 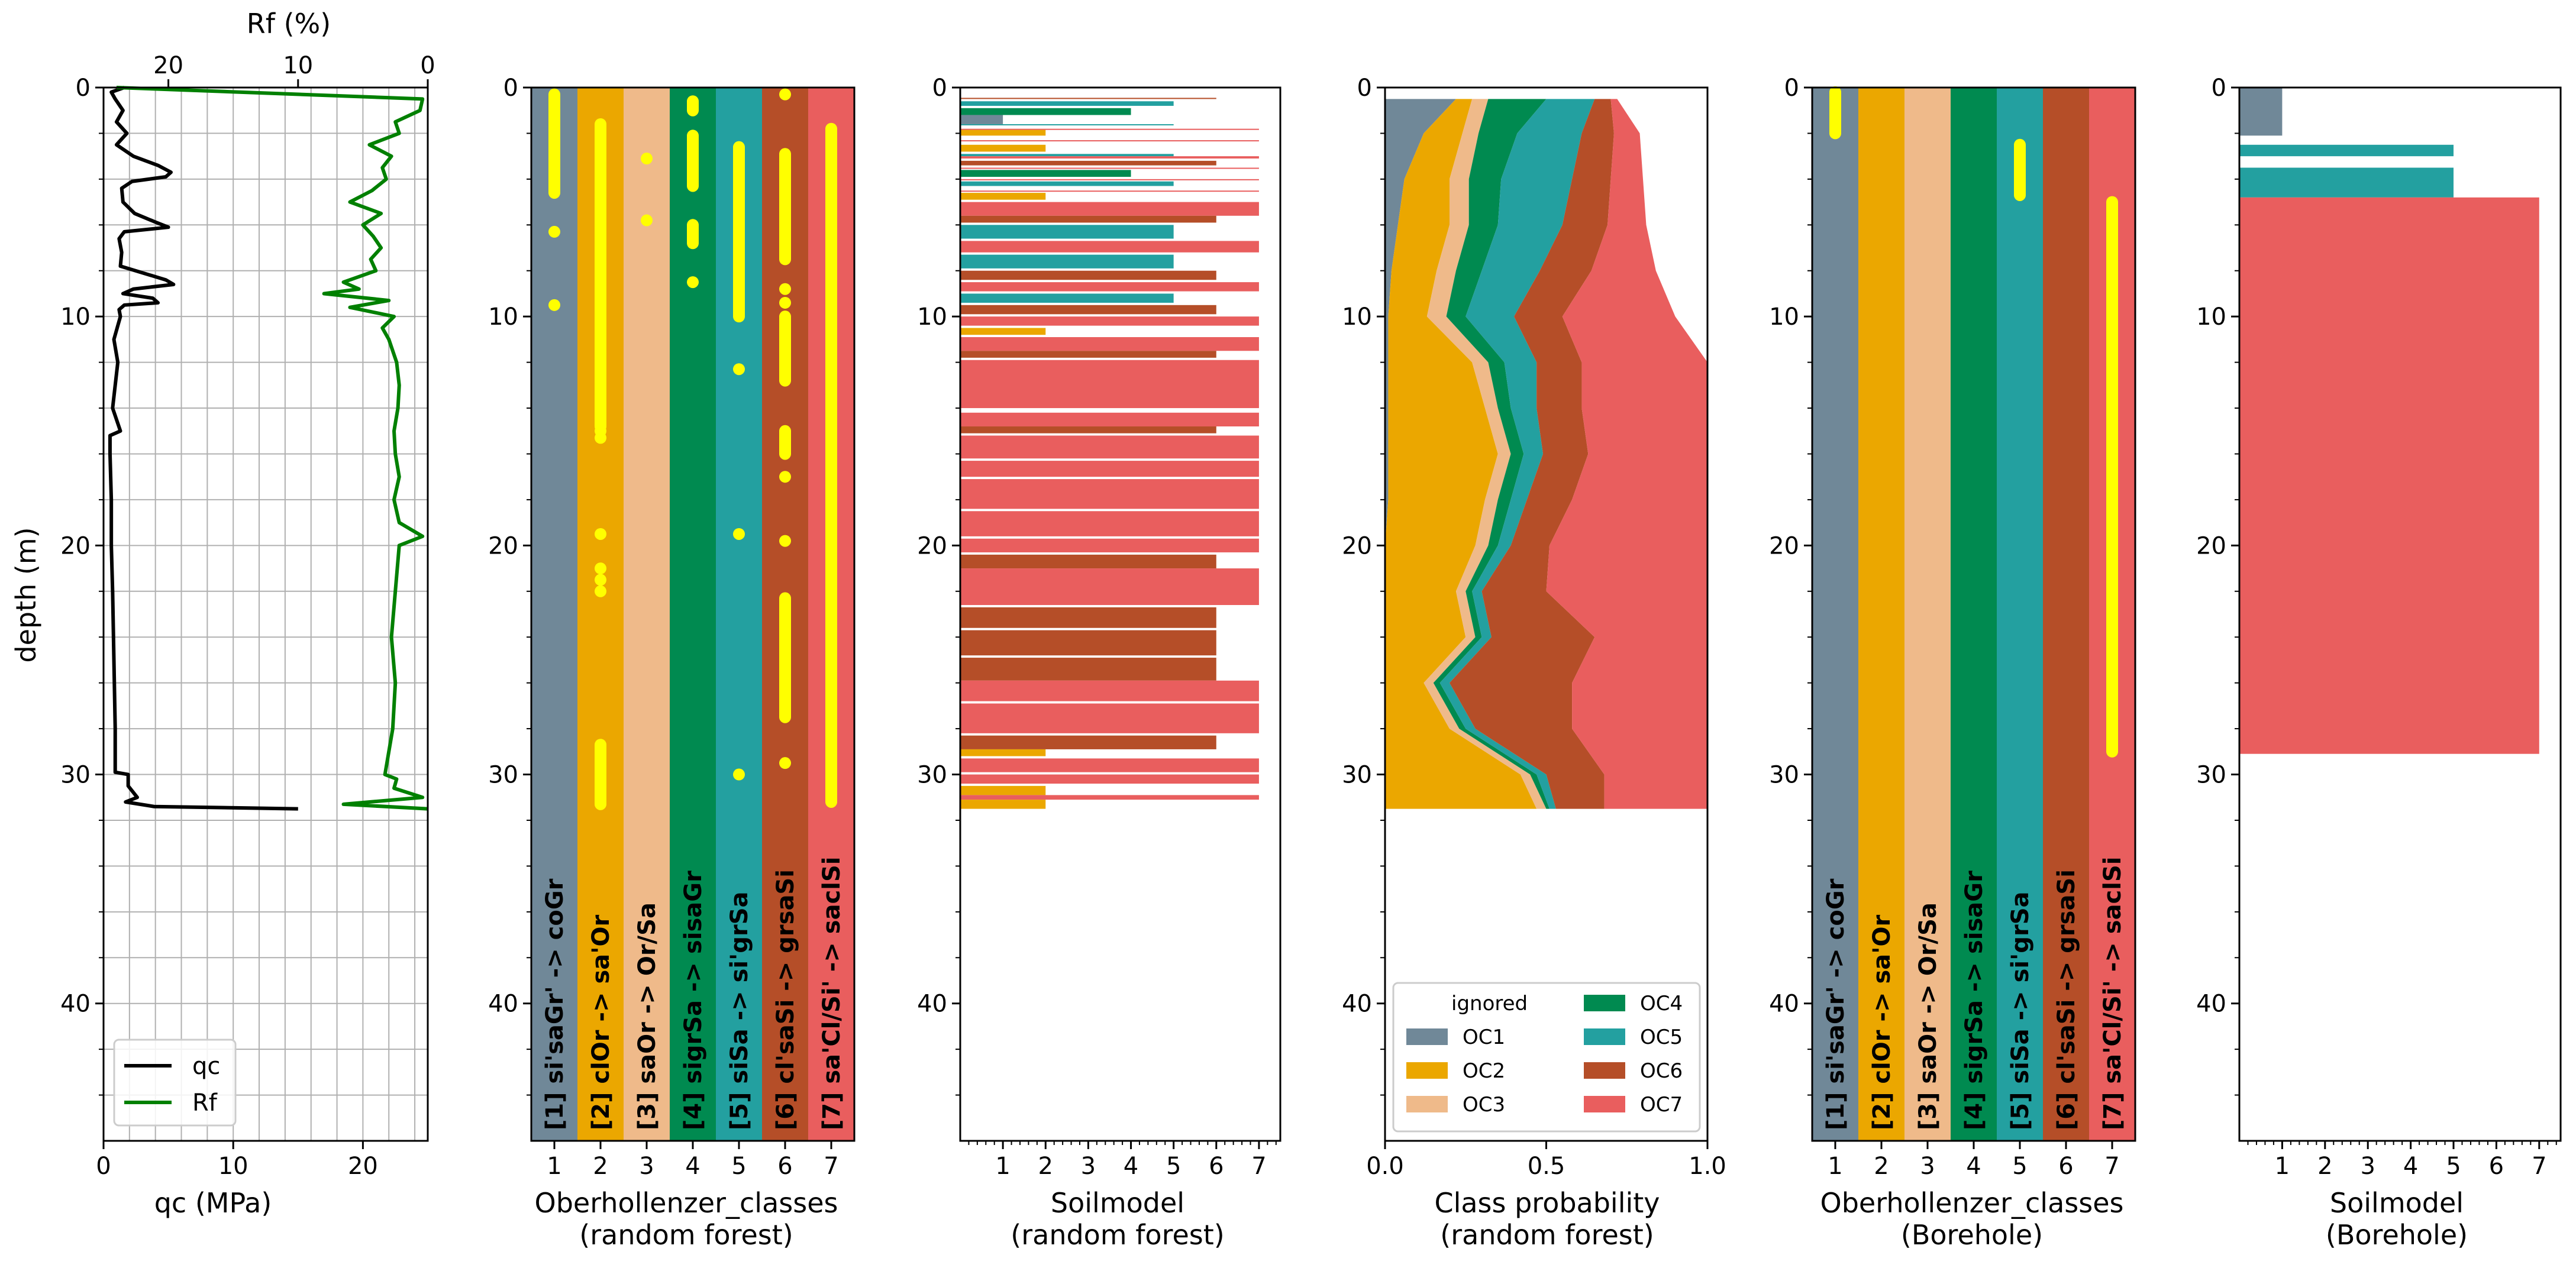 What do you see at coordinates (206, 1066) in the screenshot?
I see `legend-label-qc: qc` at bounding box center [206, 1066].